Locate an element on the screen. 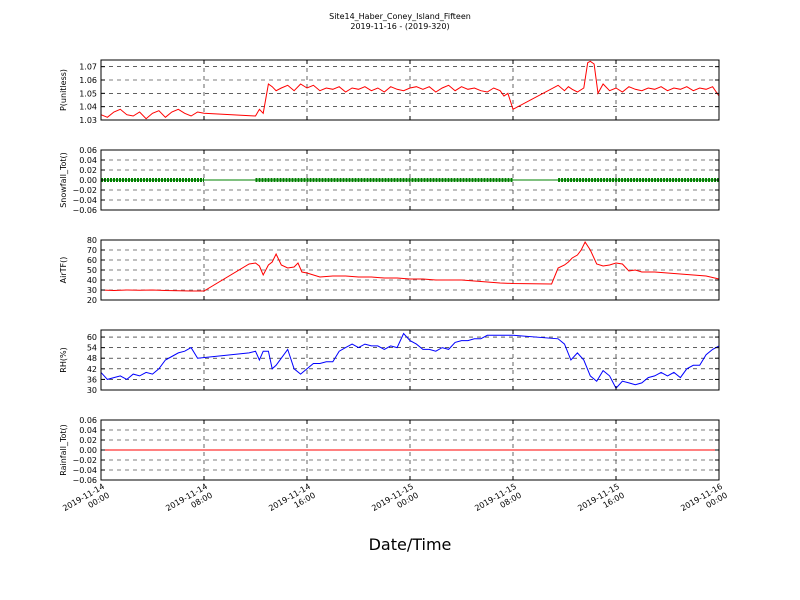 This screenshot has width=800, height=600. y-tick-label: 1.07 is located at coordinates (88, 67).